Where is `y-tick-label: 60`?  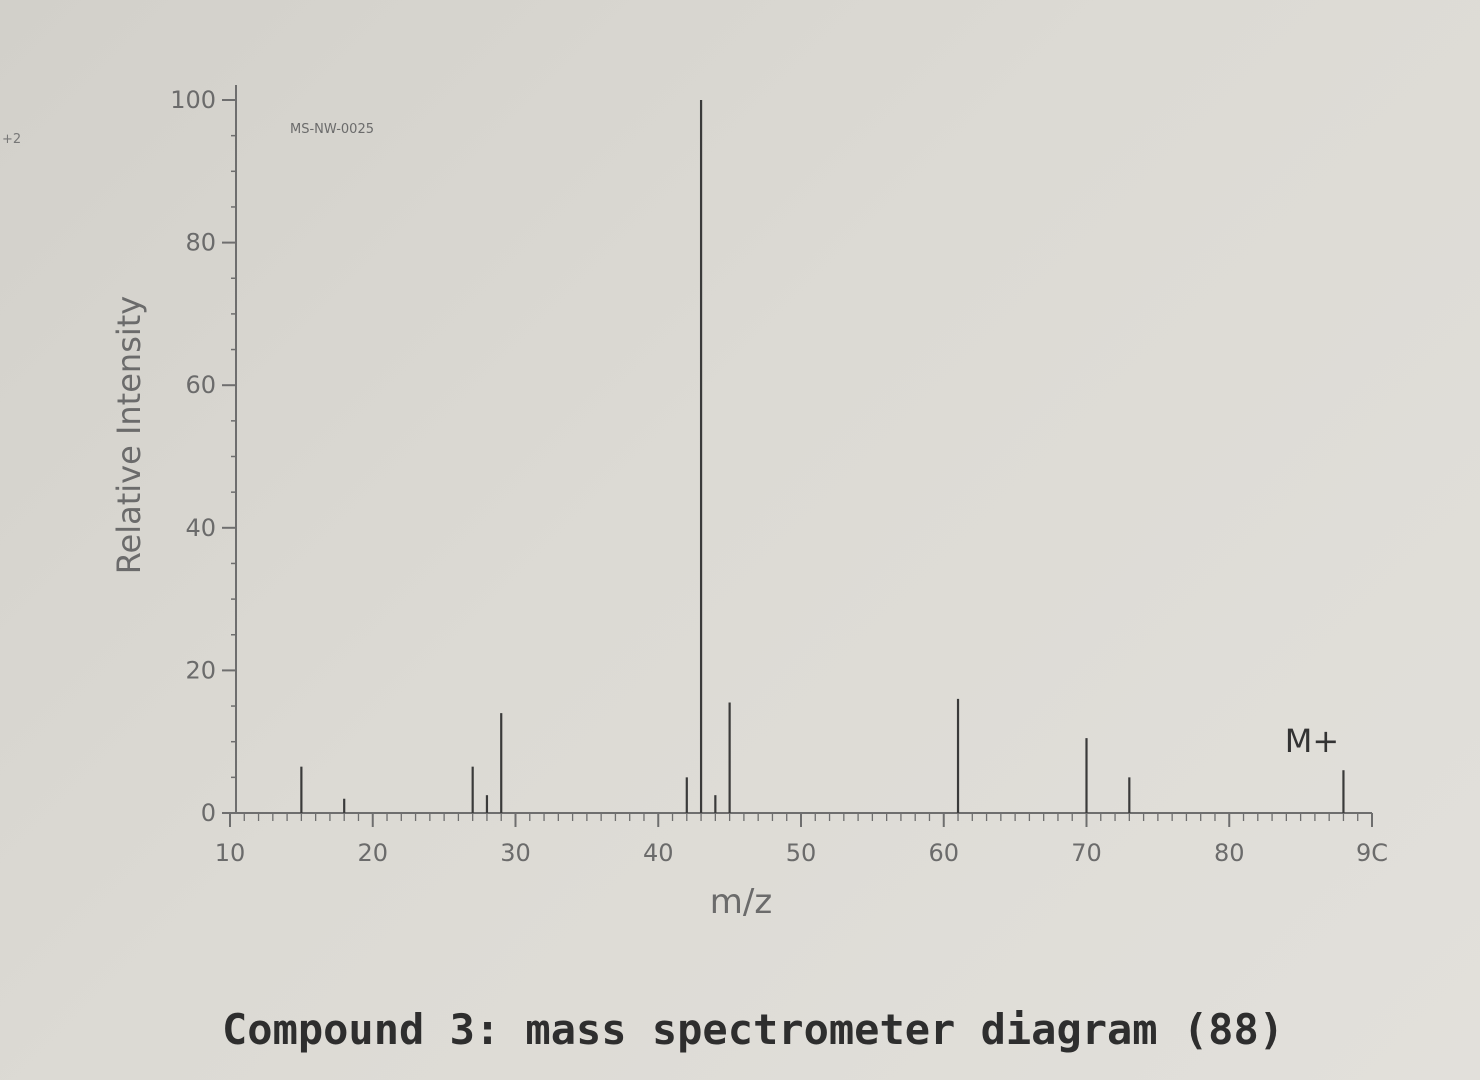
y-tick-label: 60 is located at coordinates (200, 385).